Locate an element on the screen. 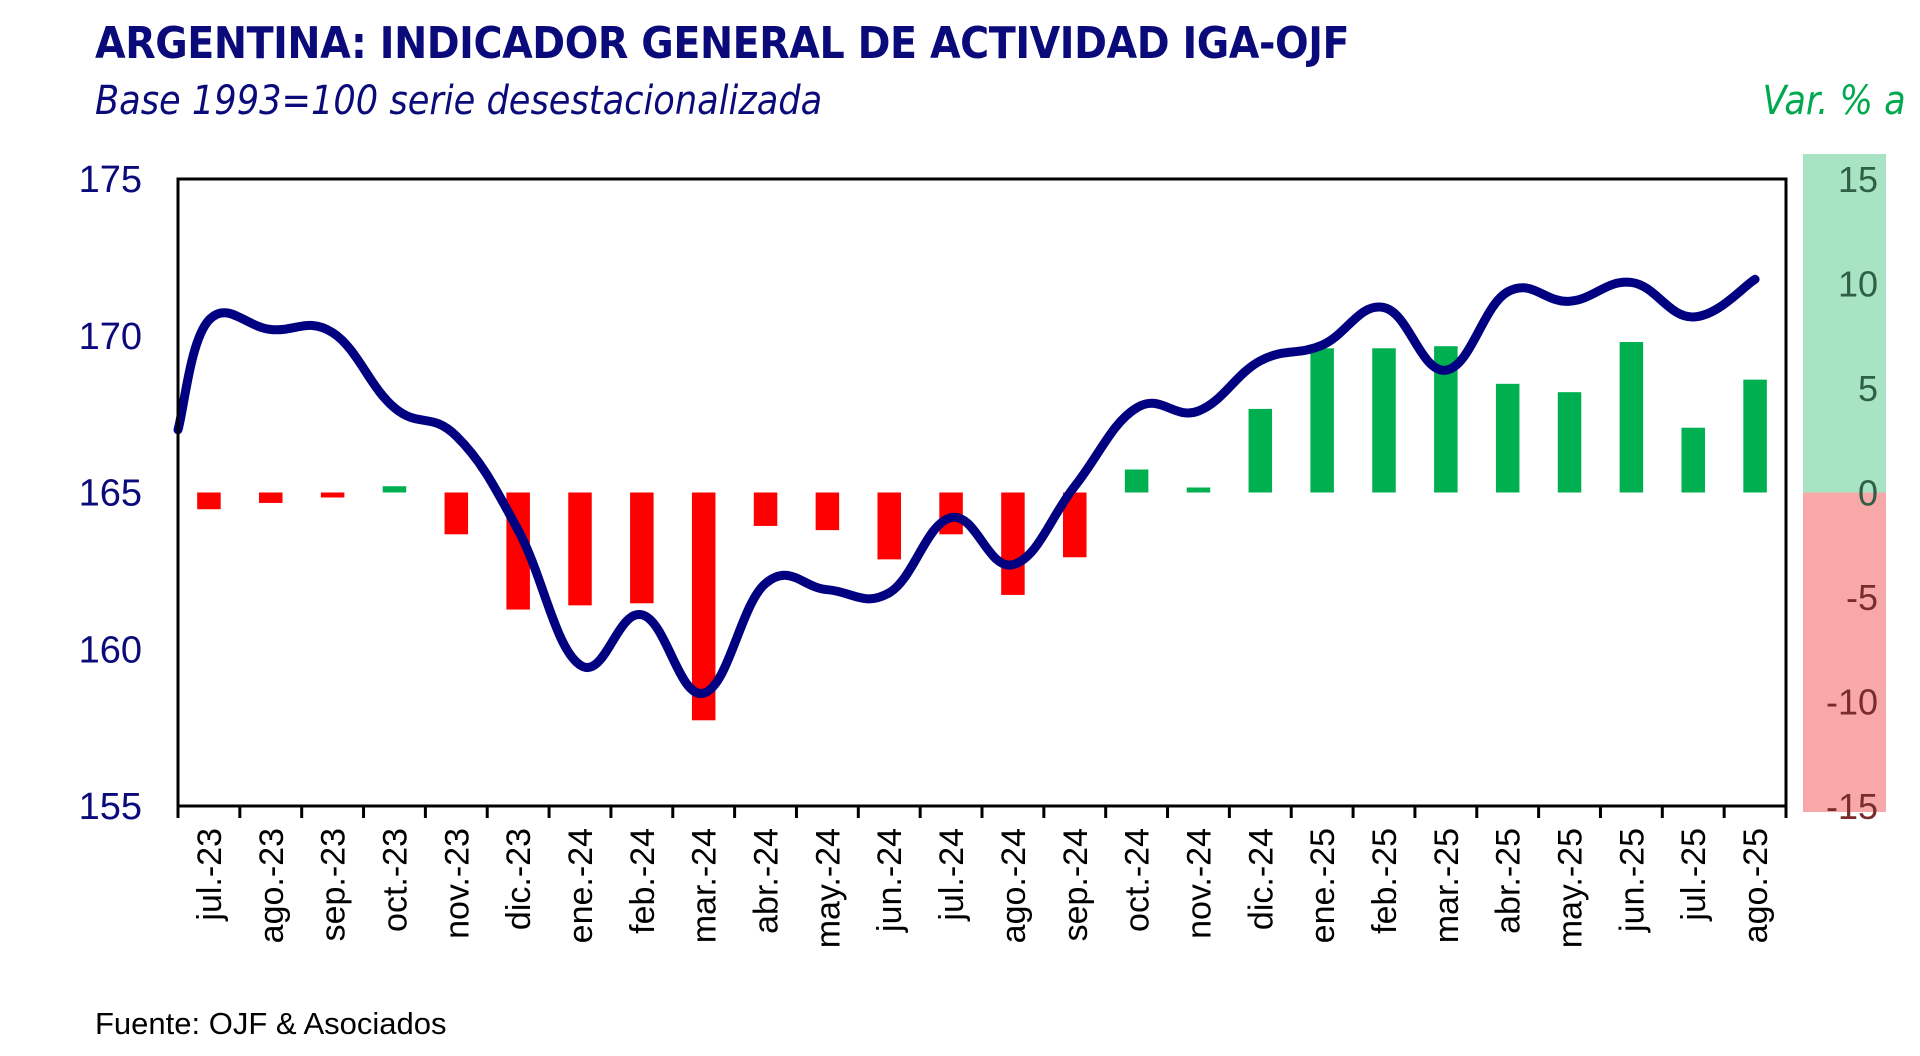 This screenshot has width=1920, height=1056. y2-tick-label: -5 is located at coordinates (1862, 597).